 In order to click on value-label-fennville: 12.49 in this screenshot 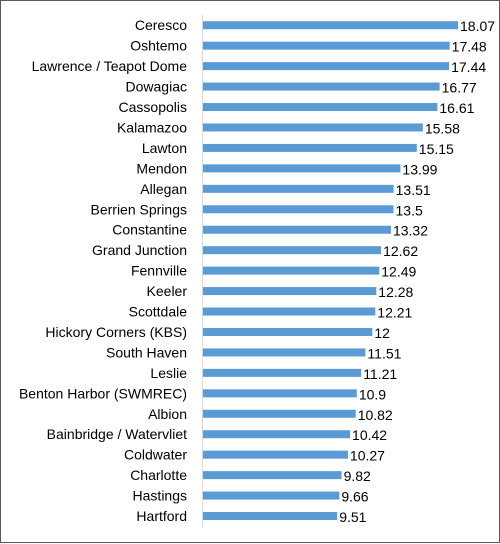, I will do `click(398, 272)`.